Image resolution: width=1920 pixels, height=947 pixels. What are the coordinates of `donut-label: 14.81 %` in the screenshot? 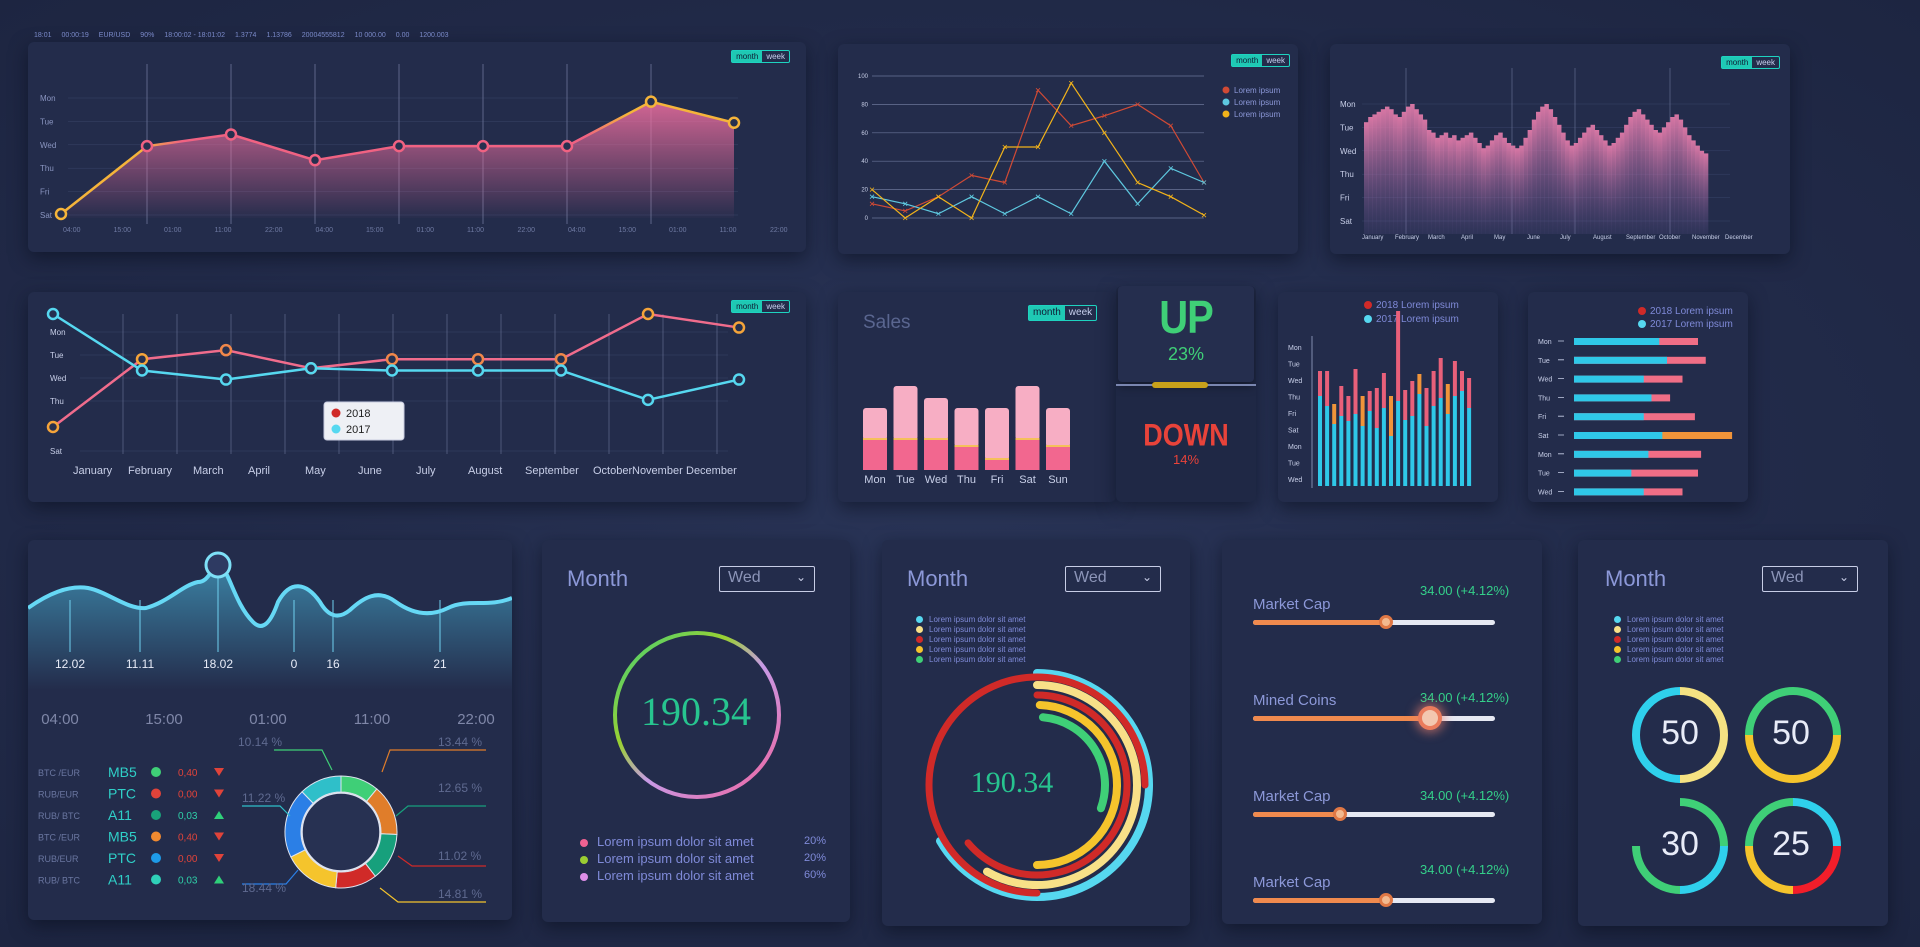 It's located at (460, 894).